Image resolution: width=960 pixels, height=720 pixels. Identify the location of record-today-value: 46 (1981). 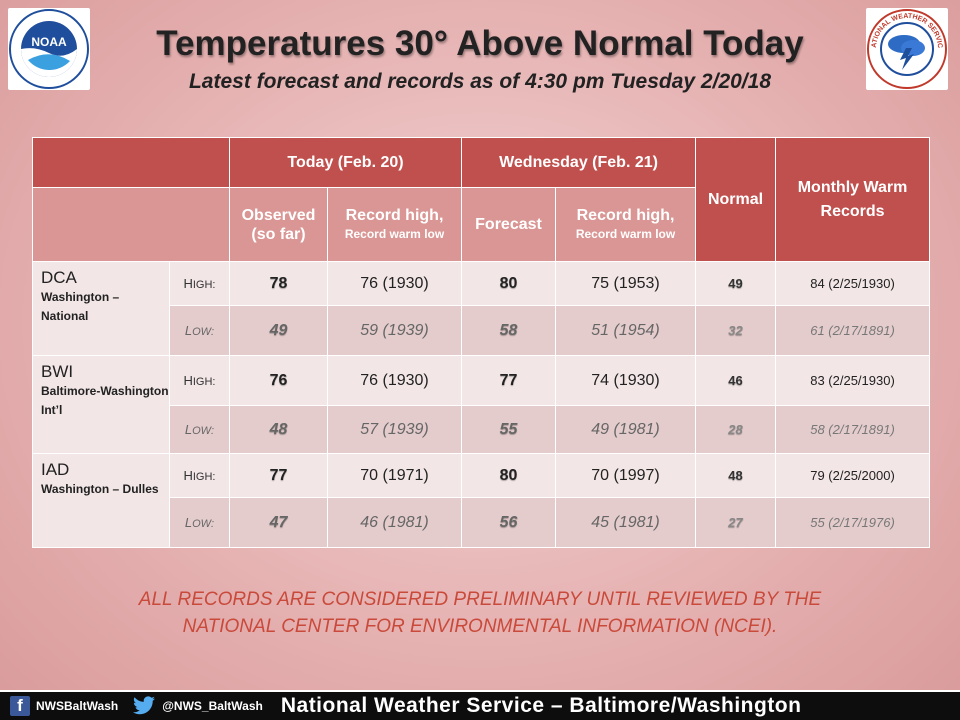
(394, 522).